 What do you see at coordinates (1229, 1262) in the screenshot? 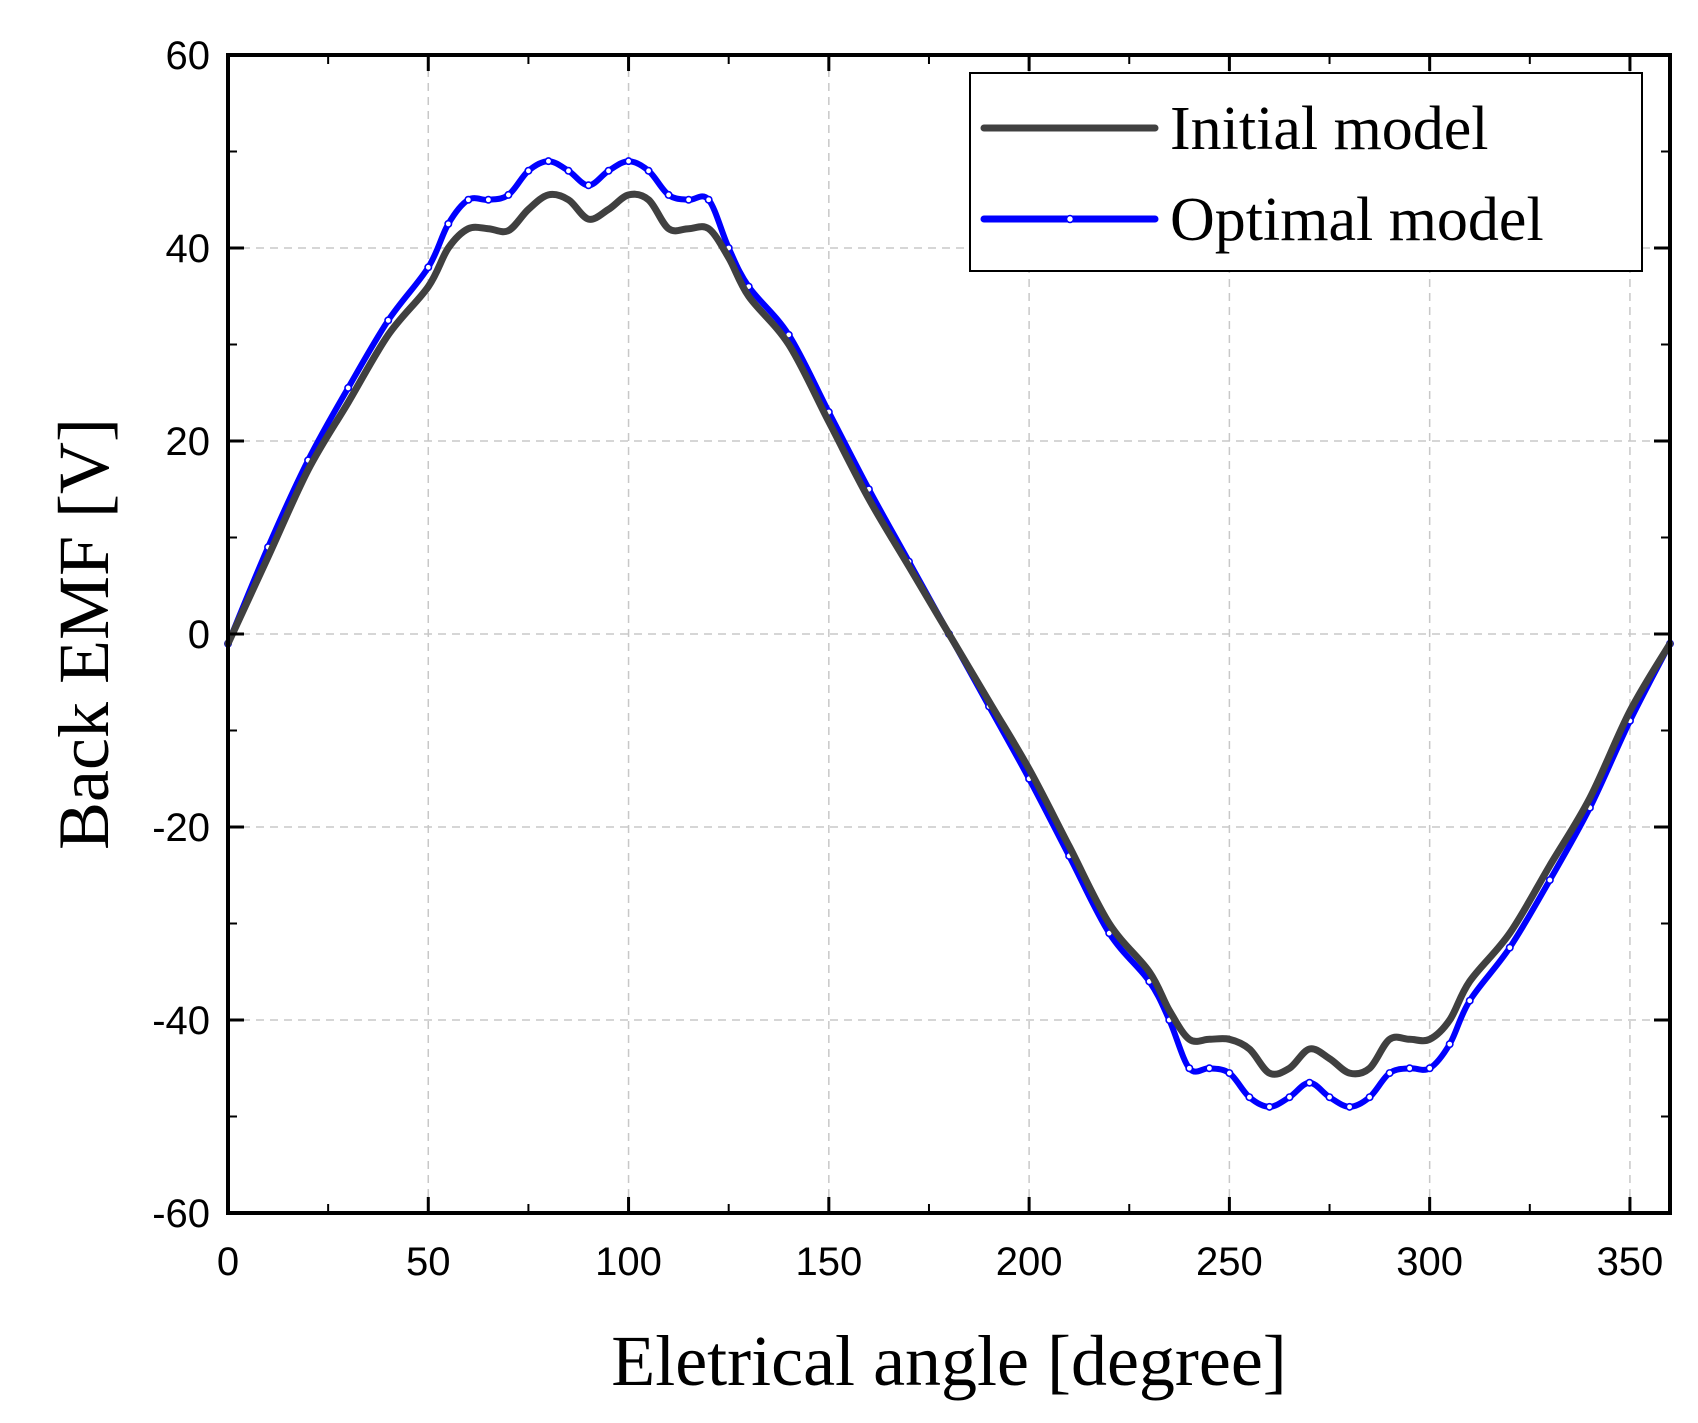
I see `x-tick-label: 250` at bounding box center [1229, 1262].